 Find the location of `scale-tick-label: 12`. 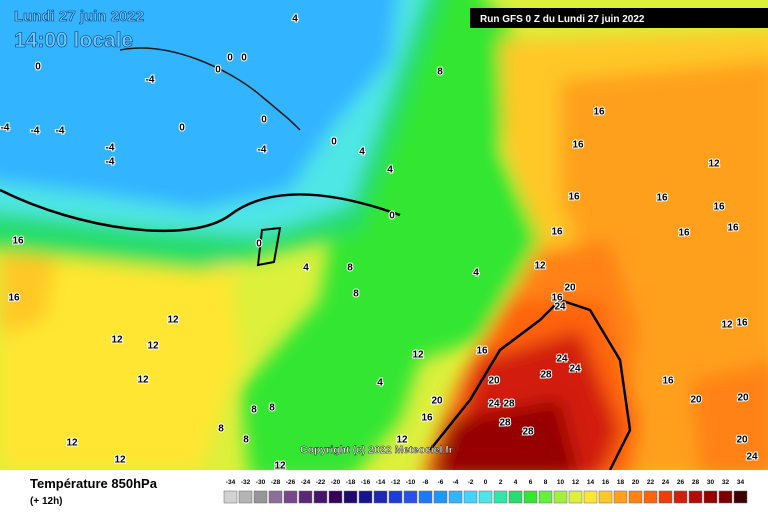

scale-tick-label: 12 is located at coordinates (576, 482).